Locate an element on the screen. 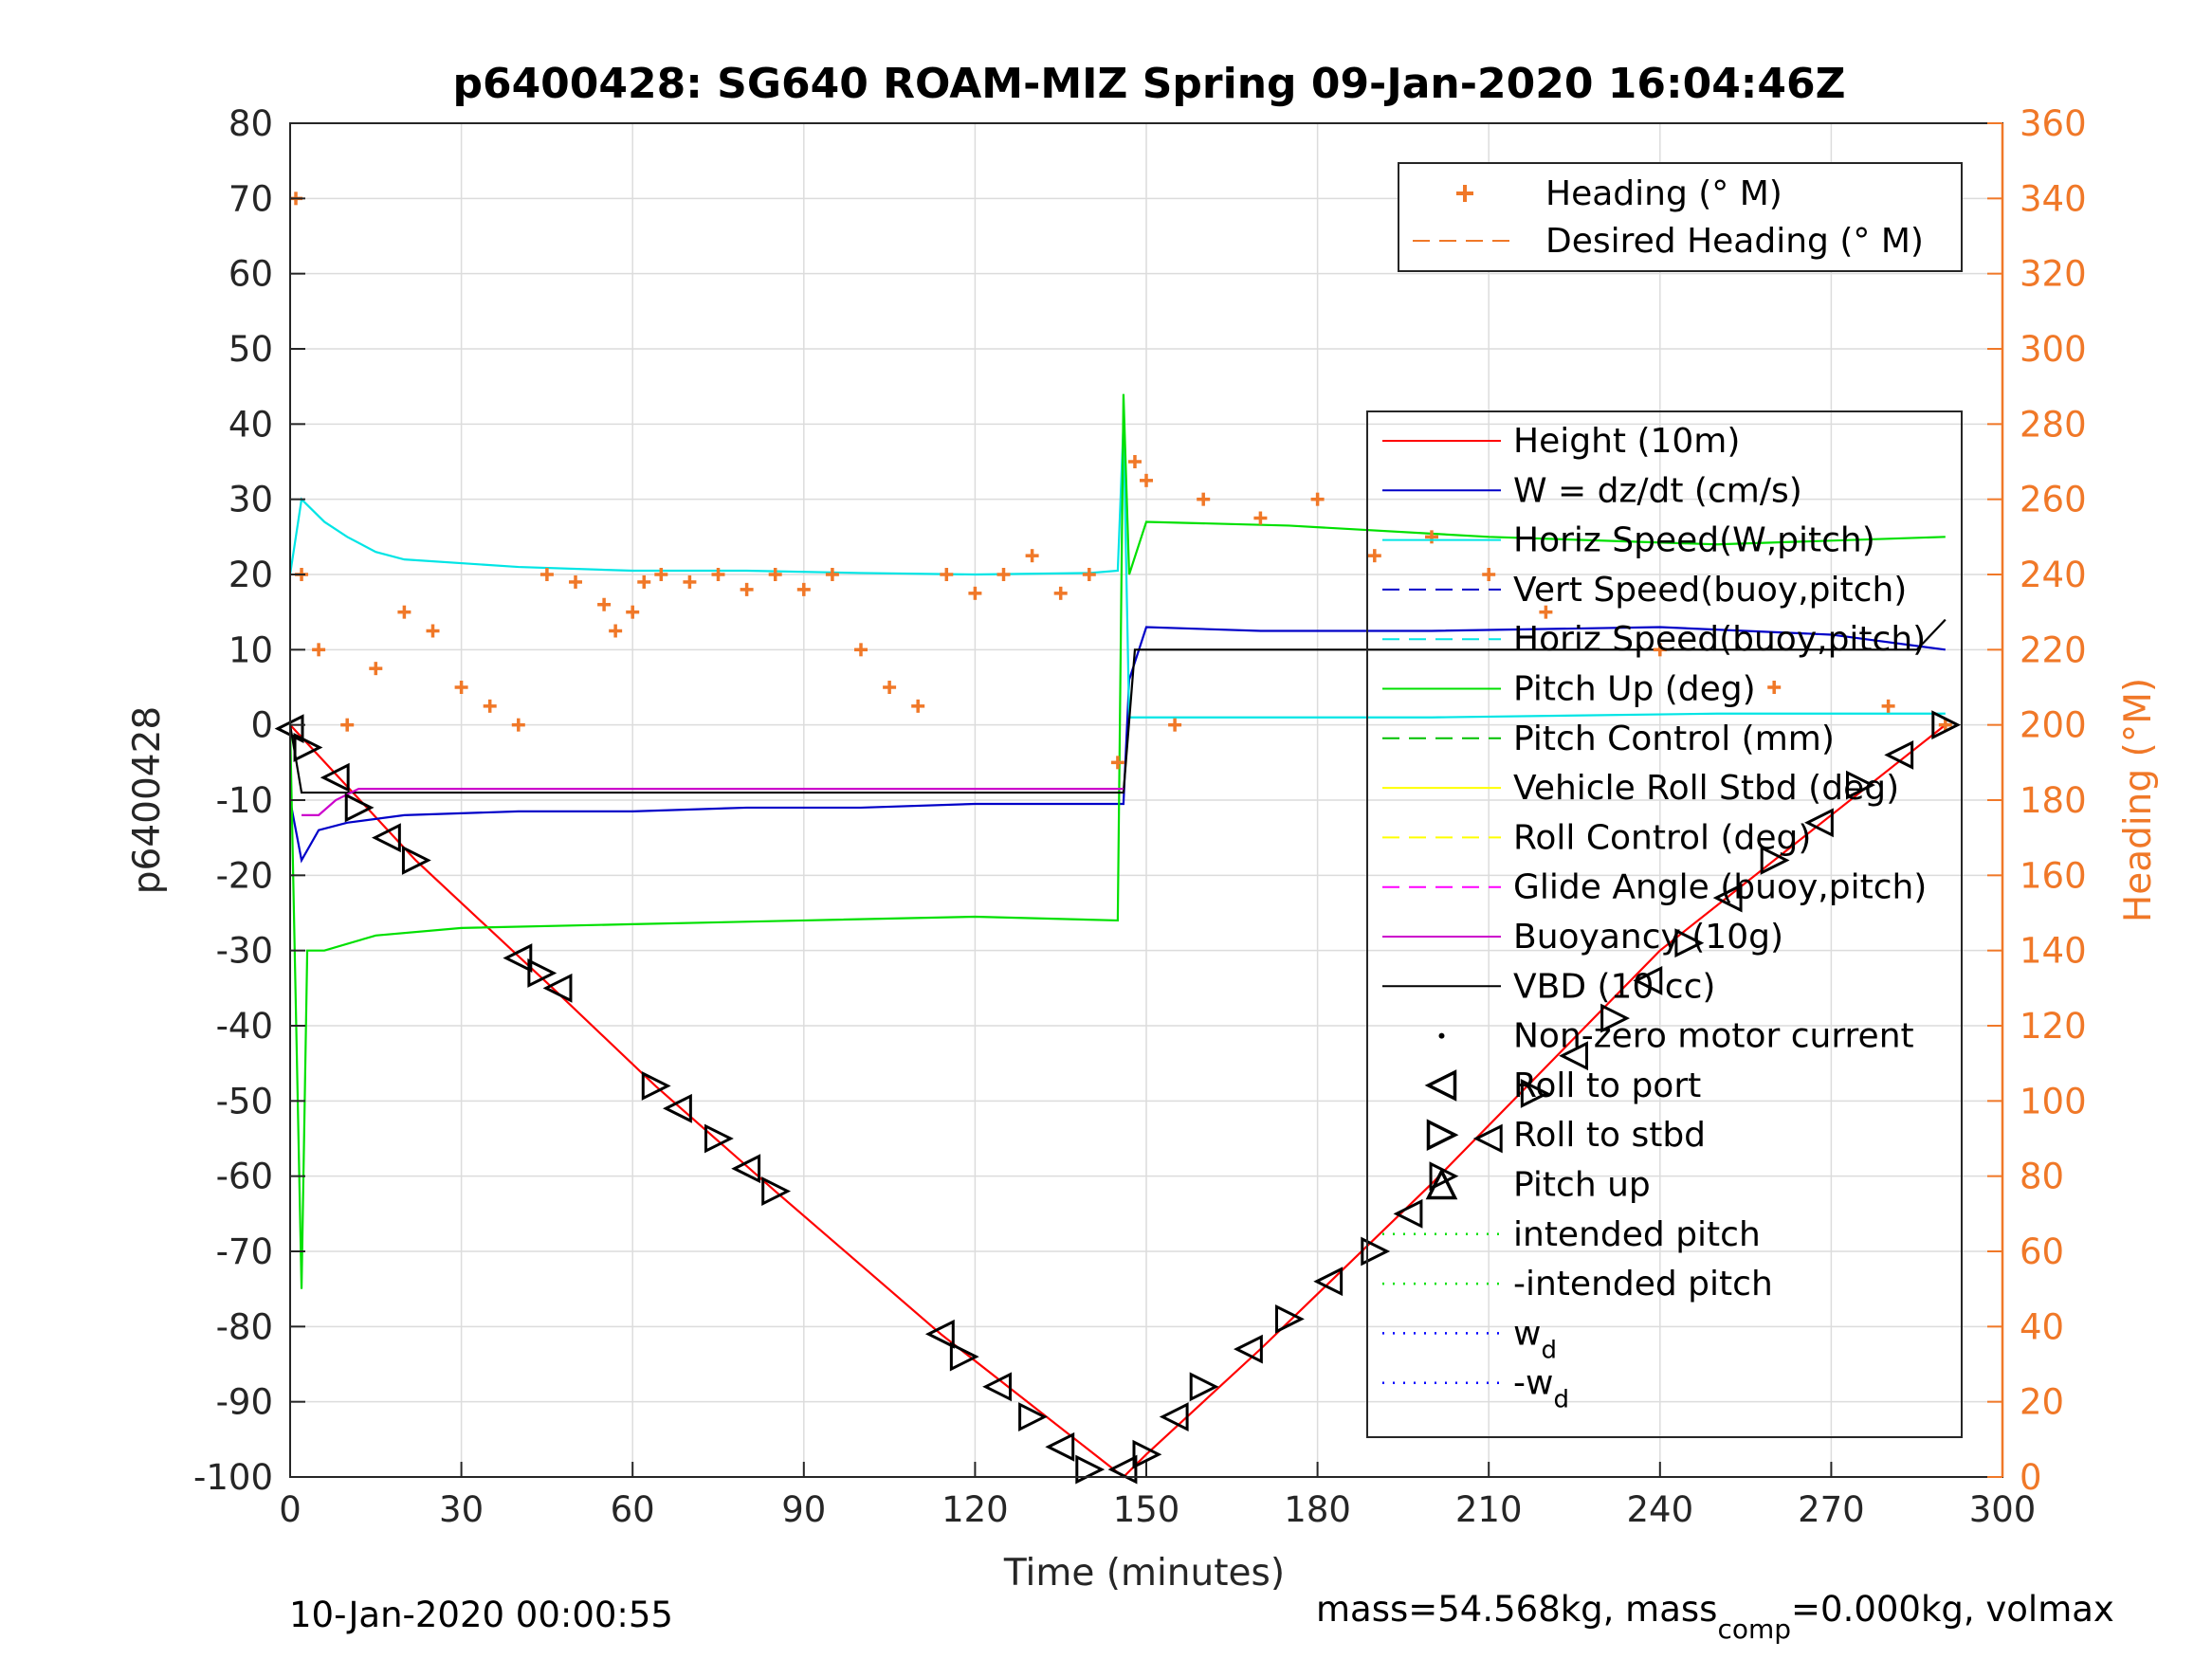 This screenshot has width=2212, height=1659. legend-heading: Heading (° M) Desired Heading (° M) is located at coordinates (1680, 217).